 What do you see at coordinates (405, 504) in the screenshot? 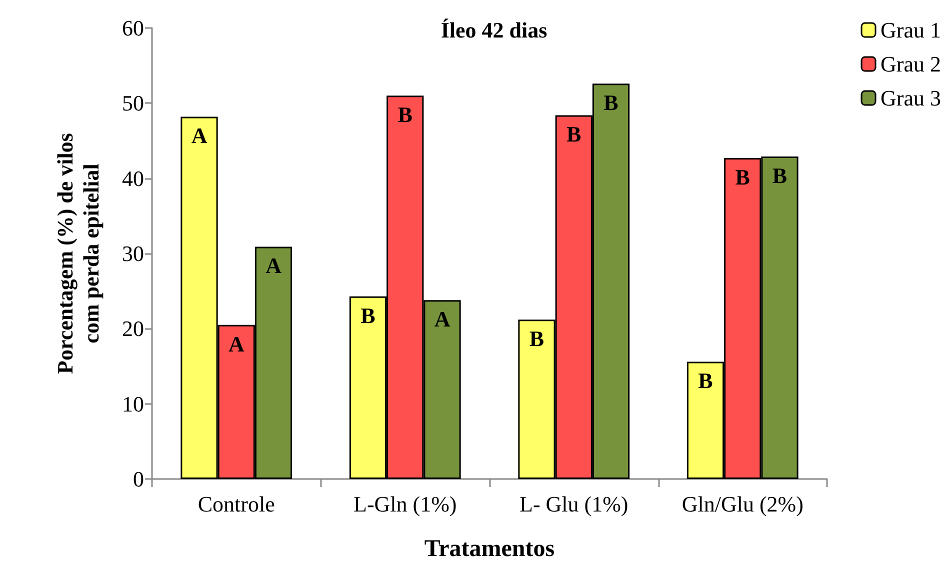
I see `x-tick-label: L-Gln (1%)` at bounding box center [405, 504].